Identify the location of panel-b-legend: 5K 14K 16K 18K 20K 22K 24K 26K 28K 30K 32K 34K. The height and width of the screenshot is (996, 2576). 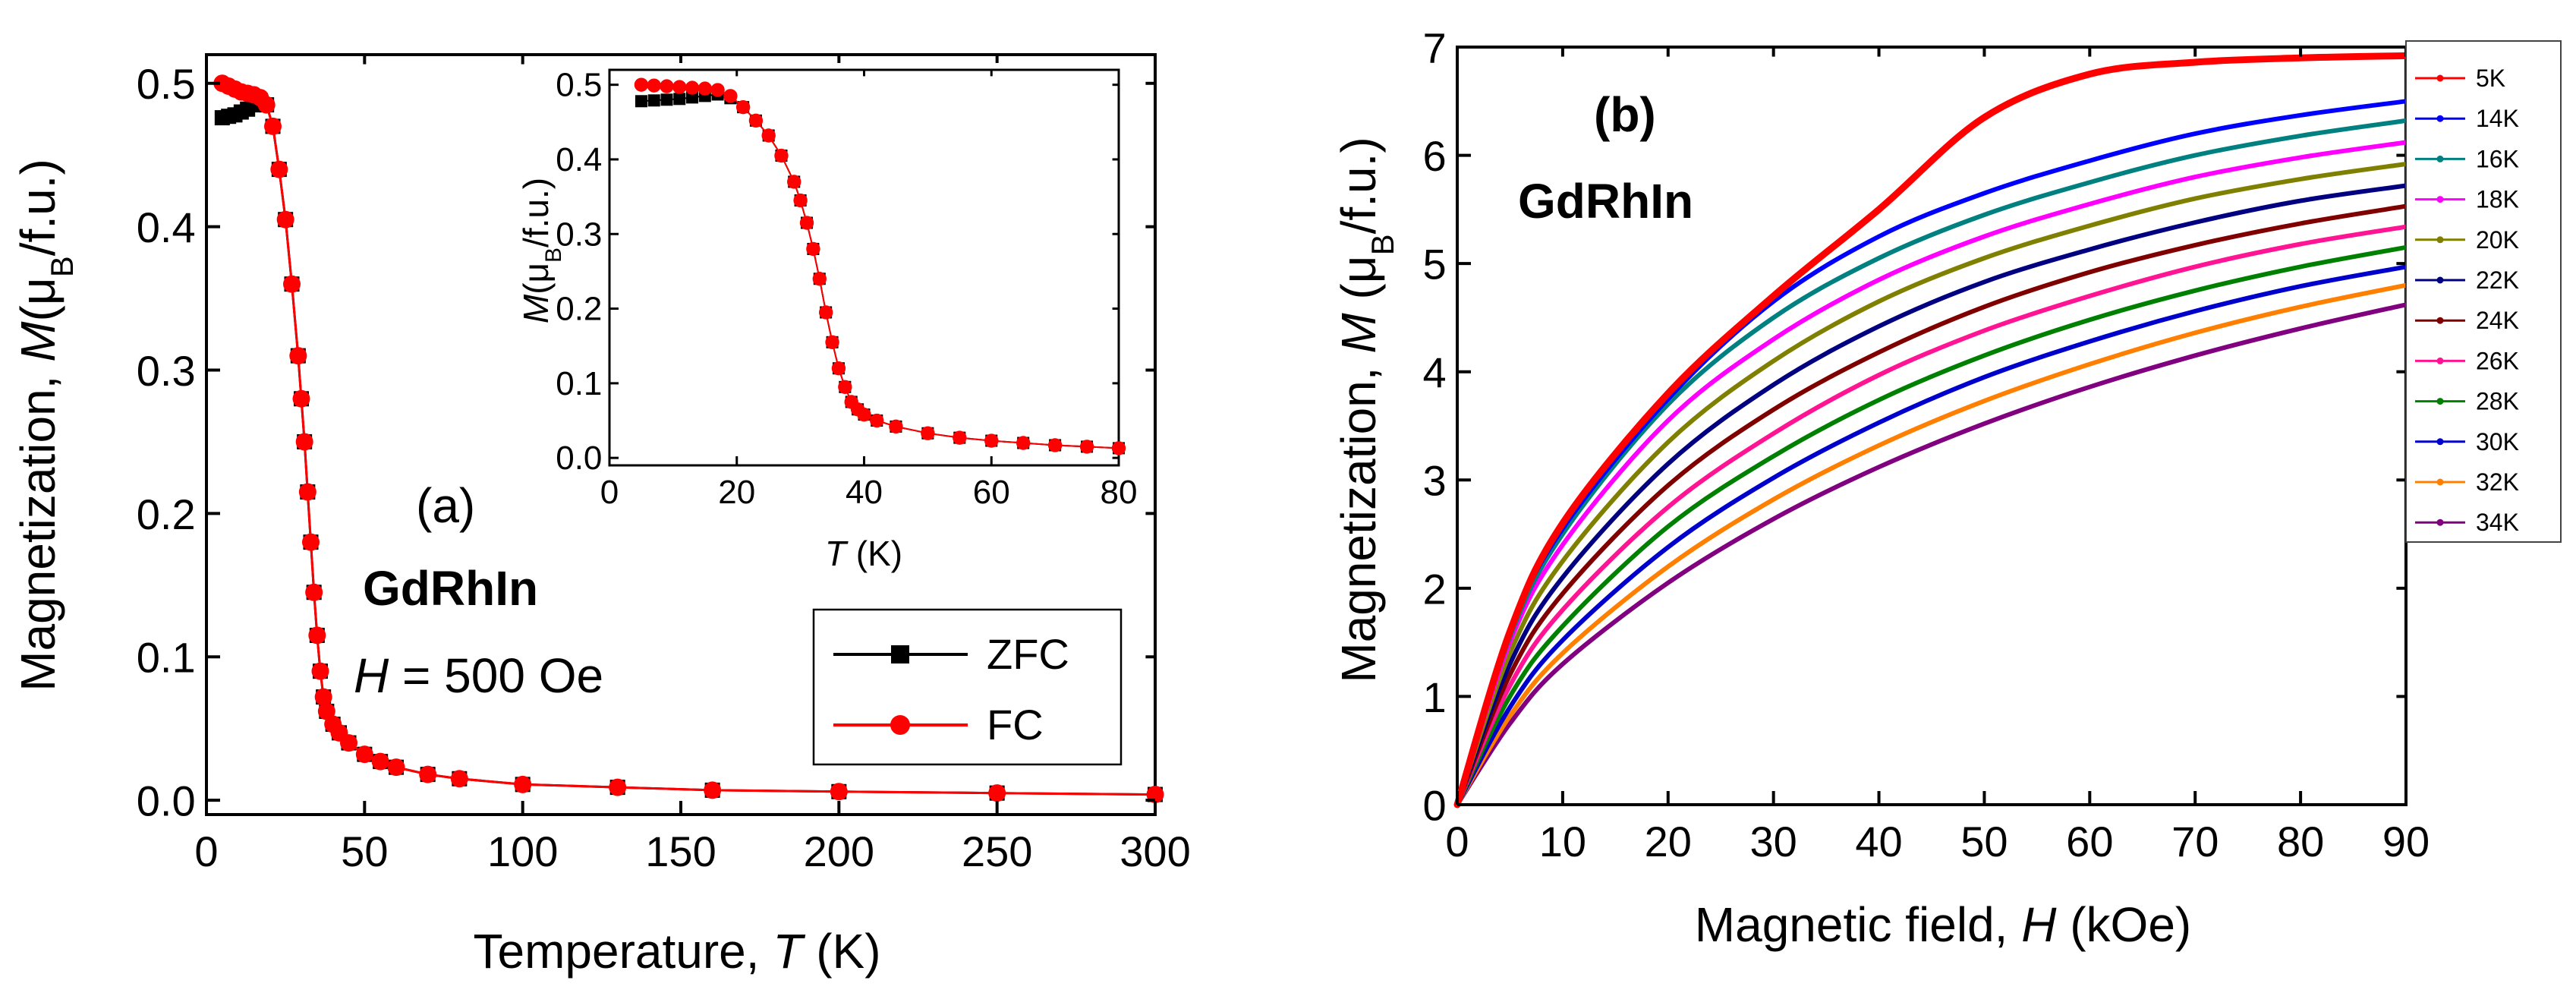
(2483, 291).